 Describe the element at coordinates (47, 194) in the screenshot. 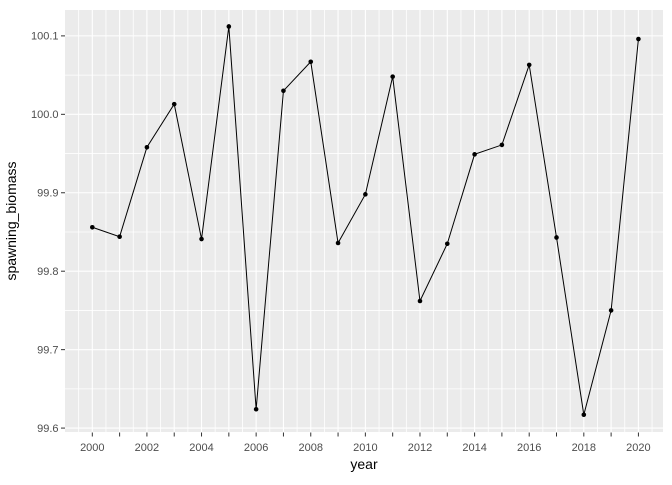

I see `y-tick-label: 99.9` at that location.